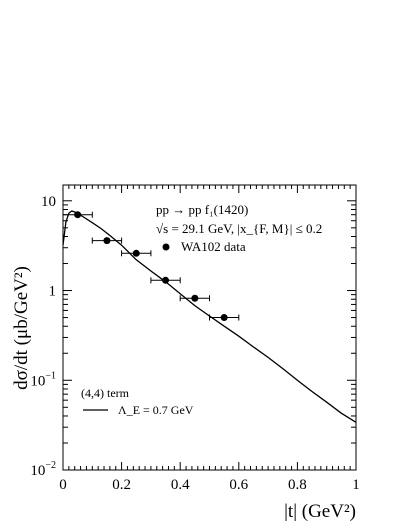 This screenshot has height=527, width=407. I want to click on y-tick-label: 10⁻², so click(43, 469).